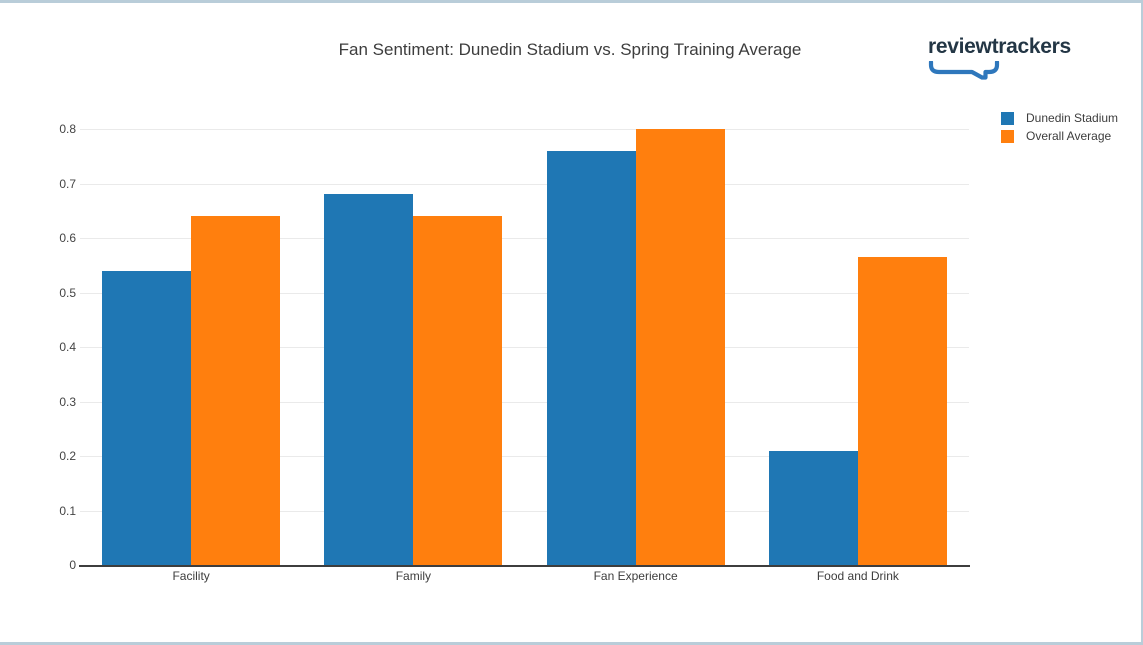  What do you see at coordinates (67, 129) in the screenshot?
I see `y-tick-label-0-8: 0.8` at bounding box center [67, 129].